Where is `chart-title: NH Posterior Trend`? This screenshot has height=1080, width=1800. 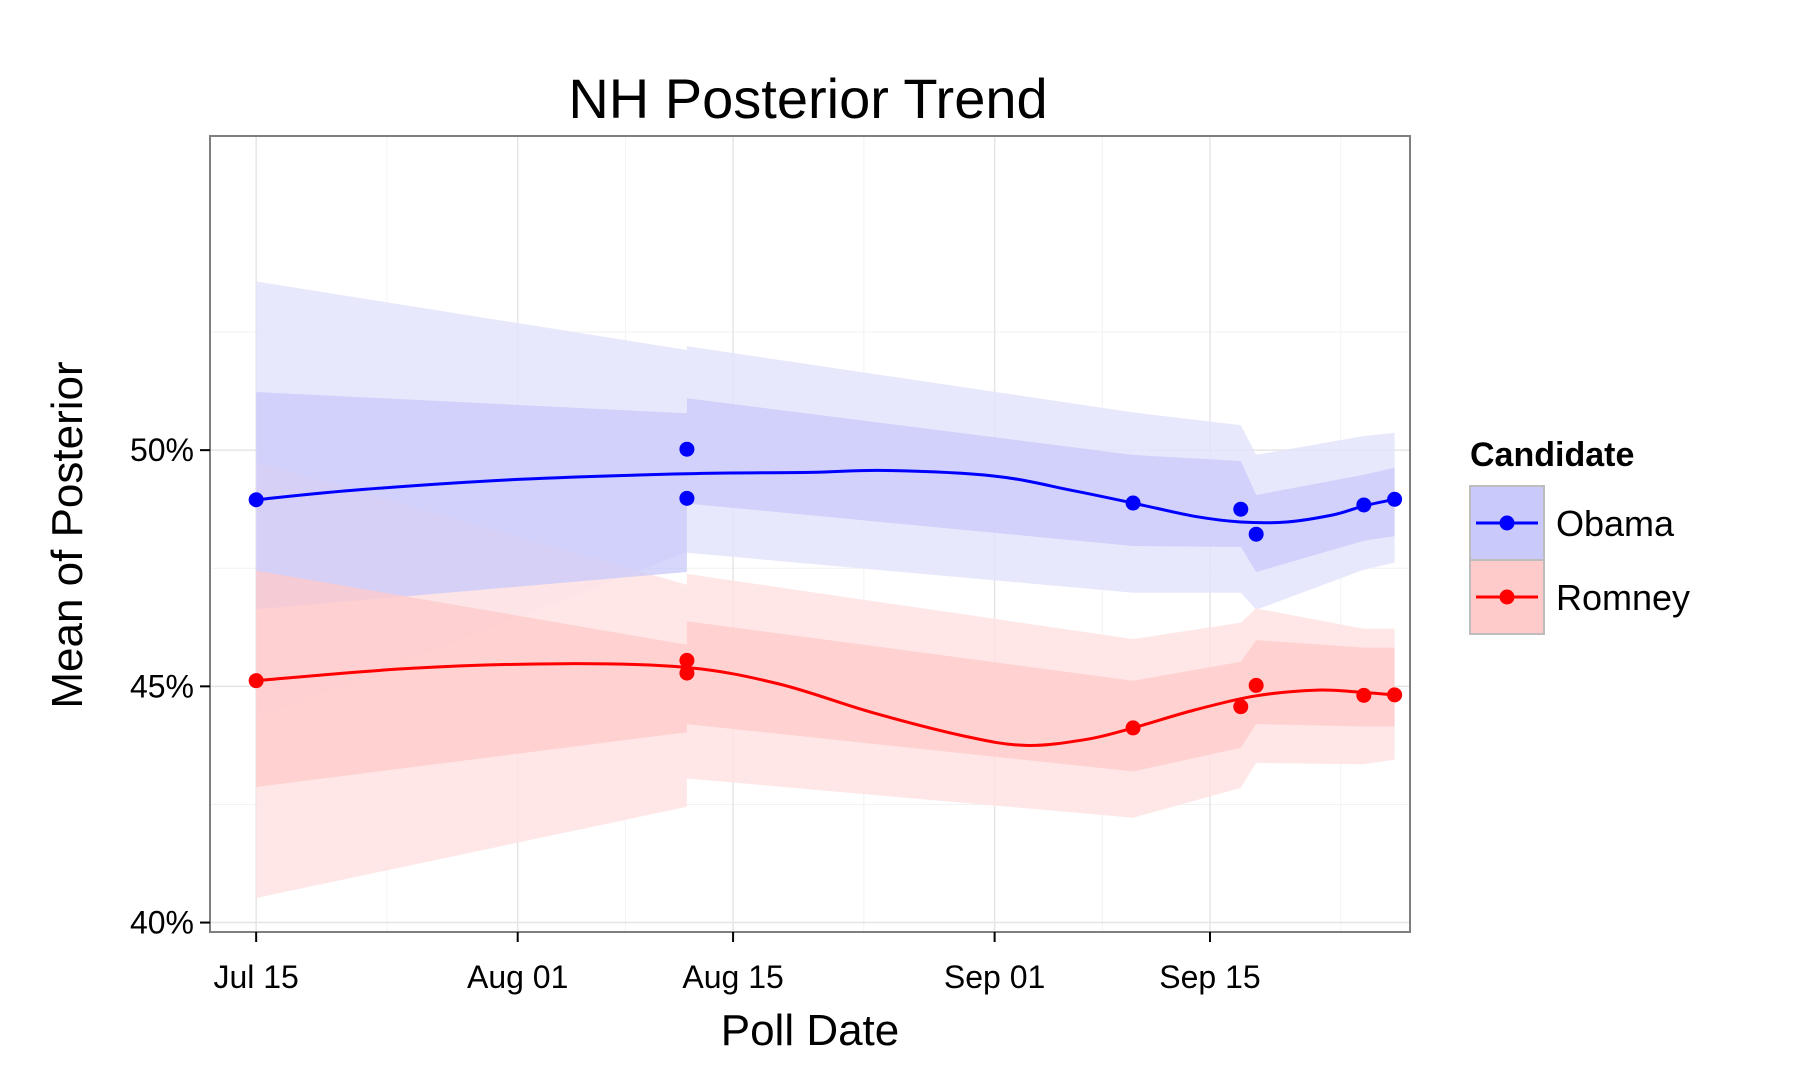 chart-title: NH Posterior Trend is located at coordinates (807, 98).